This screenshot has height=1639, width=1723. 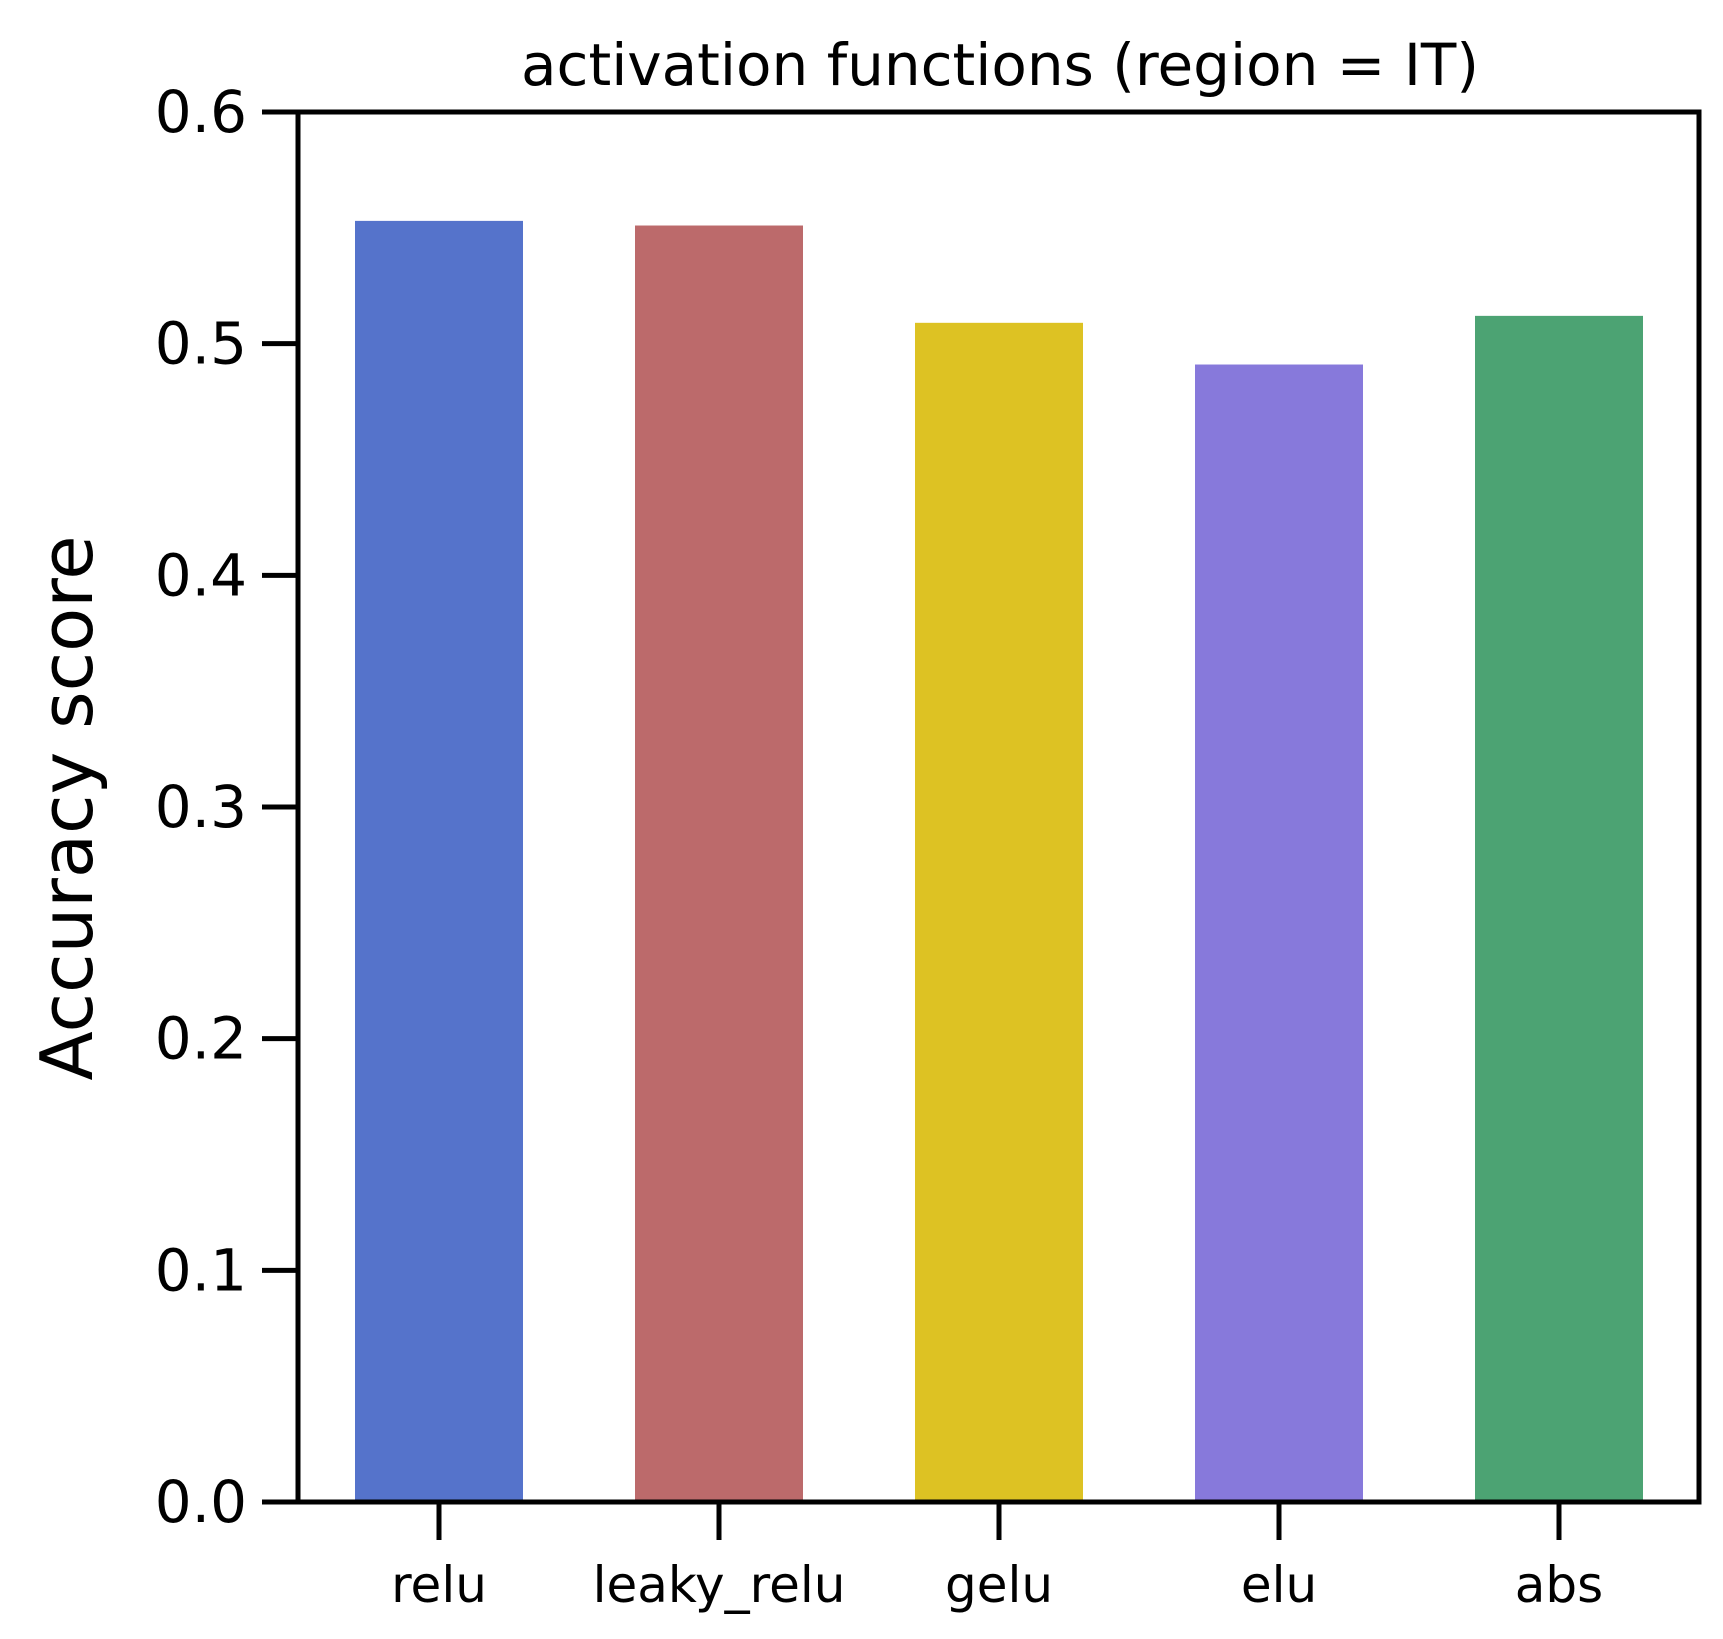 I want to click on x-axis: relu leaky_relu gelu elu abs, so click(x=997, y=1558).